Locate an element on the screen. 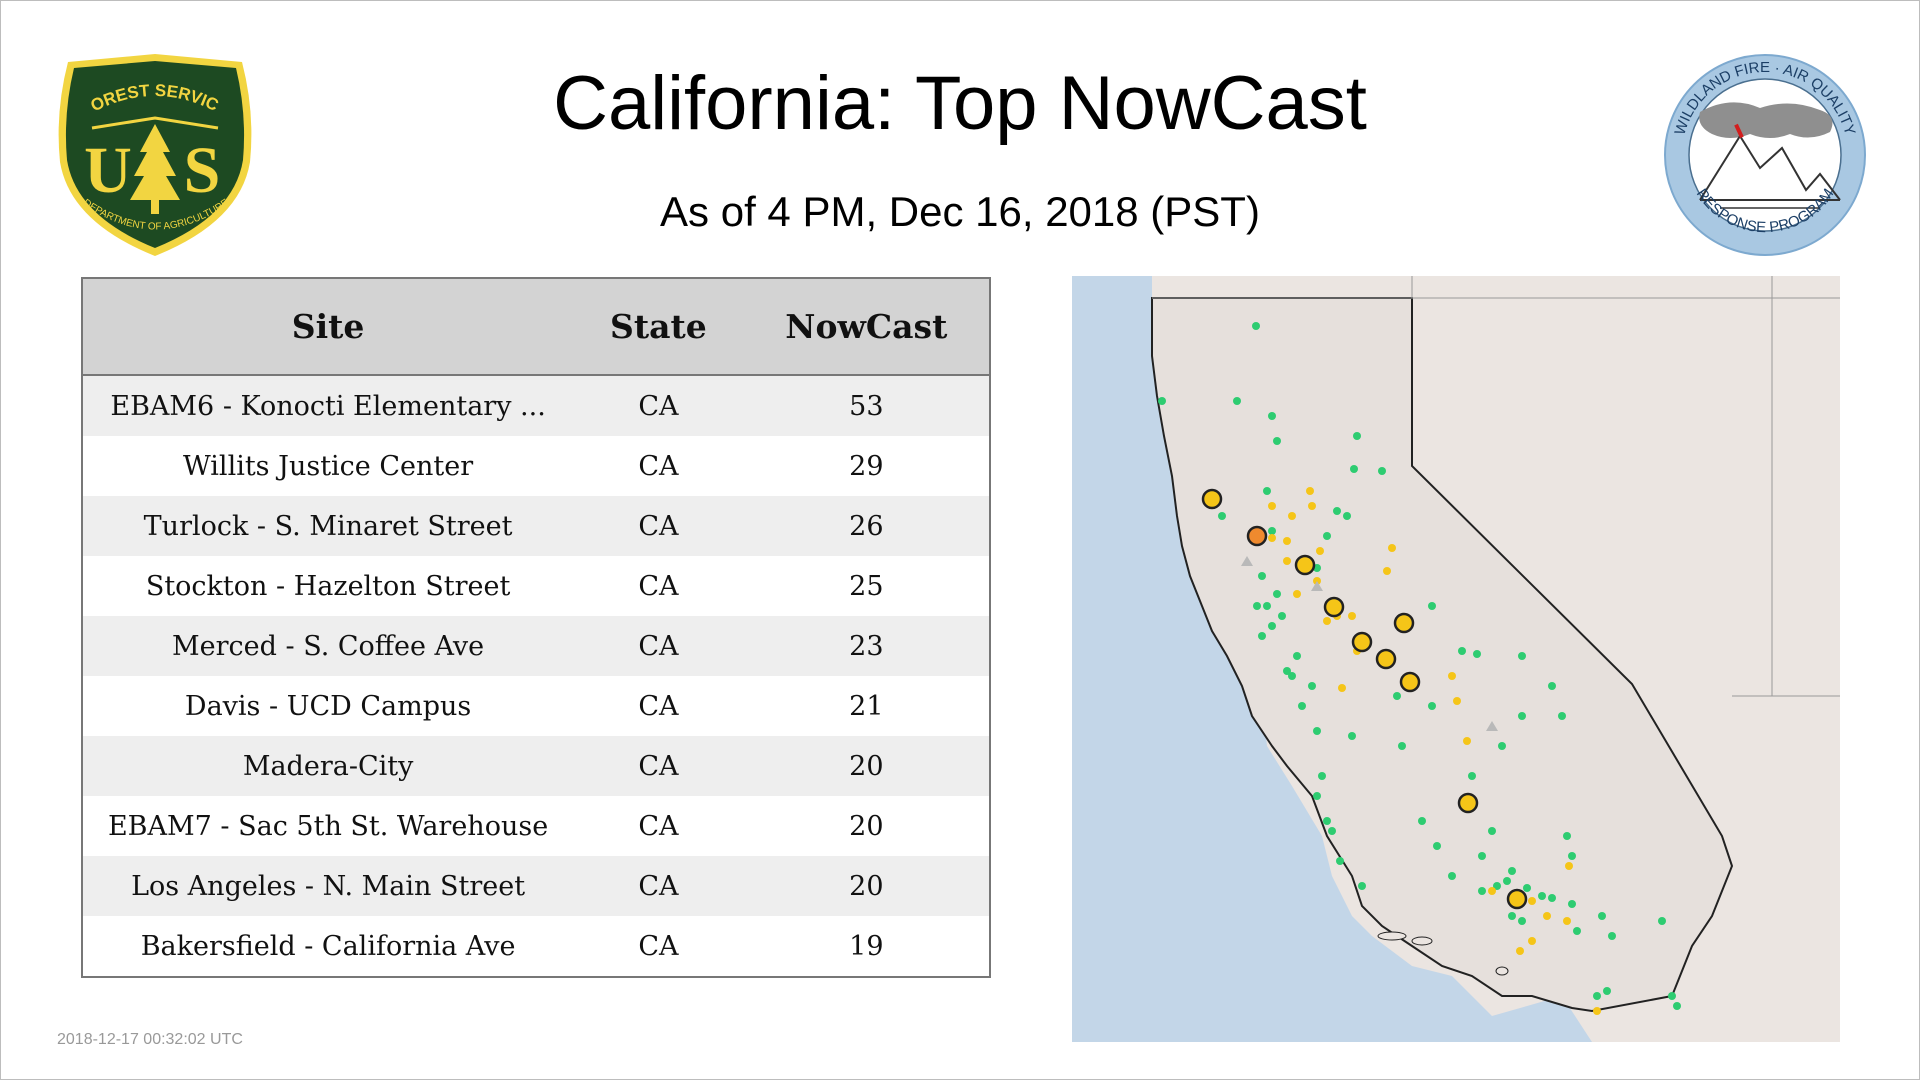  svg-text: S is located at coordinates (202, 170).